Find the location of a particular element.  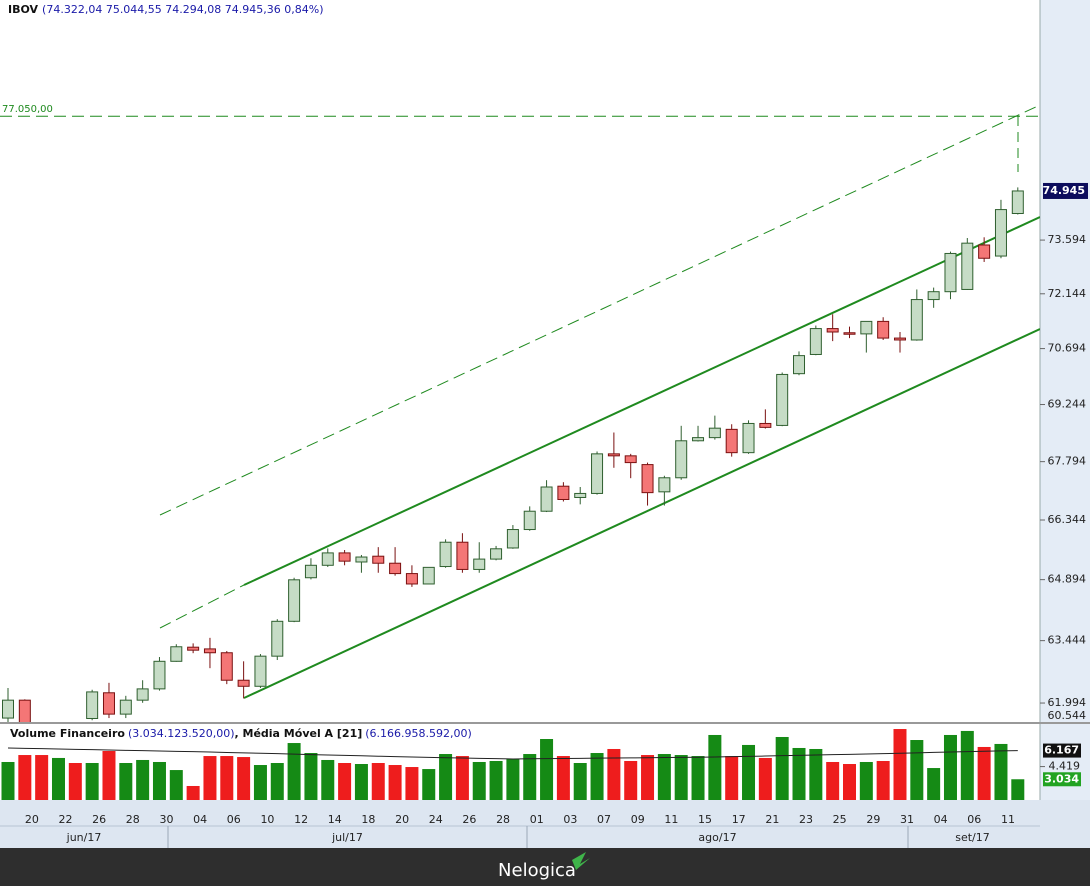

x-tick-label: 21 is located at coordinates (772, 819).